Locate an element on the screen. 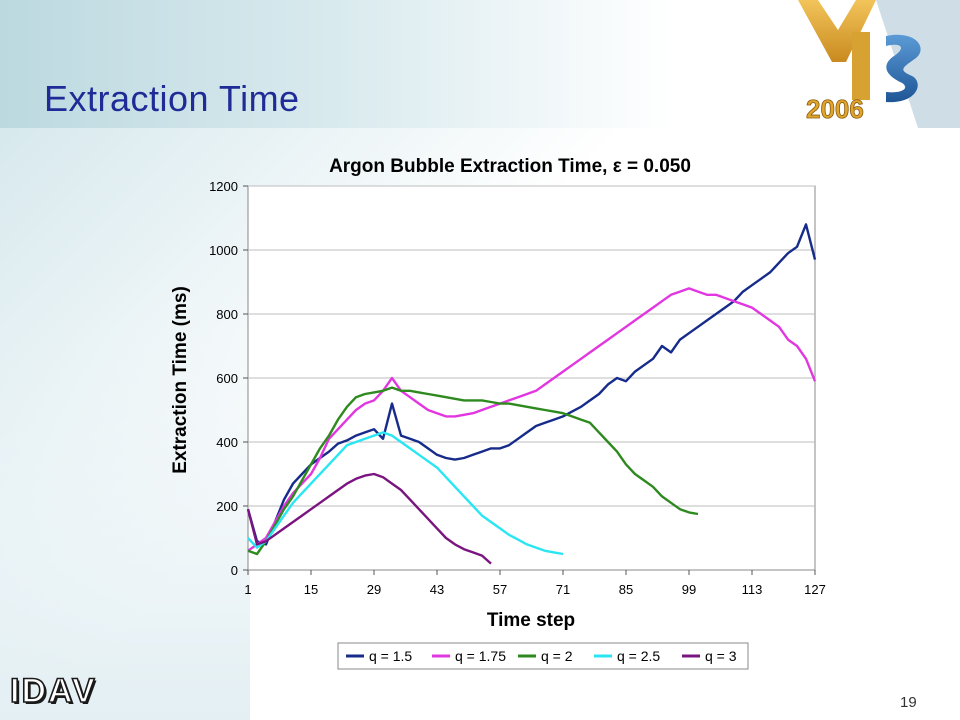 Image resolution: width=960 pixels, height=720 pixels. y-tick-label: 0 is located at coordinates (234, 570).